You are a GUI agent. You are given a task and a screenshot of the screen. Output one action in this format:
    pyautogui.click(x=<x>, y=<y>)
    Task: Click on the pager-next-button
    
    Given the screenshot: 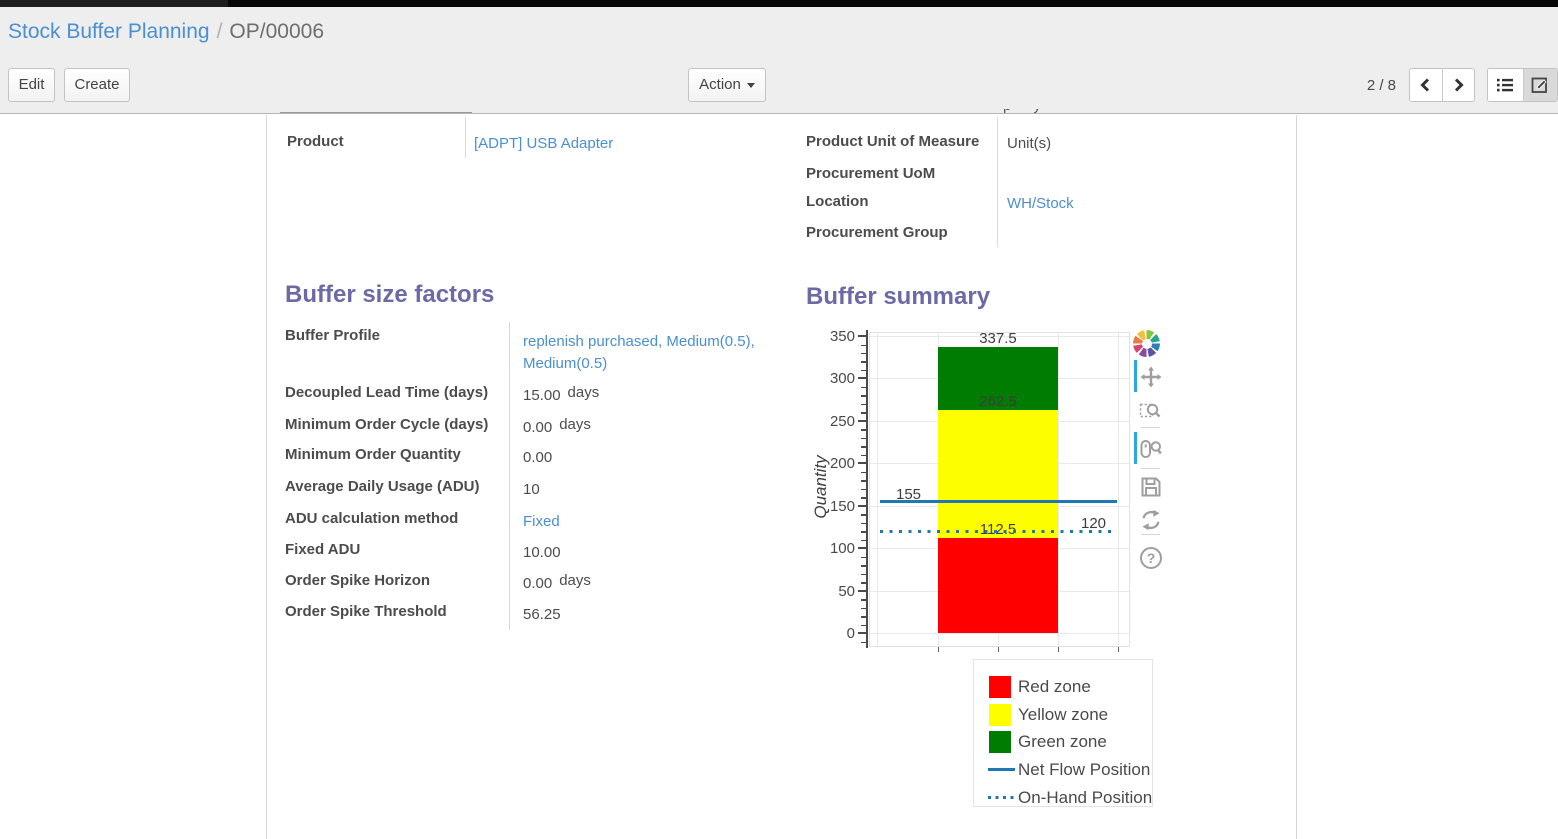 What is the action you would take?
    pyautogui.click(x=1457, y=85)
    